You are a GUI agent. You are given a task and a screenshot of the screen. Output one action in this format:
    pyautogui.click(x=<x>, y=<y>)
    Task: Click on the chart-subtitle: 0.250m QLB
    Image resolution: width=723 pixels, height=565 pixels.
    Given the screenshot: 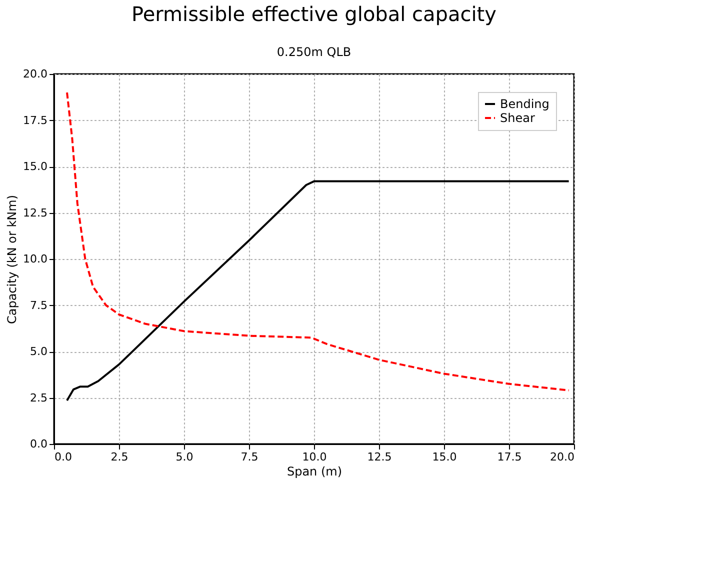 What is the action you would take?
    pyautogui.click(x=314, y=52)
    